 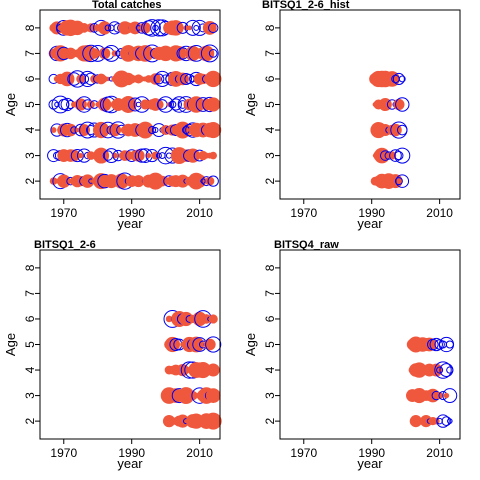 I want to click on panel-title: BITSQ1_2-6_hist, so click(x=306, y=5).